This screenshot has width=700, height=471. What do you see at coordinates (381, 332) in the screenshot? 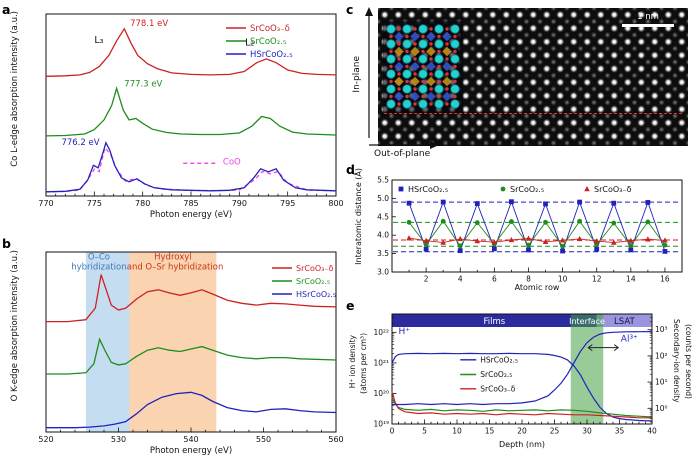
I see `left-tick-label: 10²²` at bounding box center [381, 332].